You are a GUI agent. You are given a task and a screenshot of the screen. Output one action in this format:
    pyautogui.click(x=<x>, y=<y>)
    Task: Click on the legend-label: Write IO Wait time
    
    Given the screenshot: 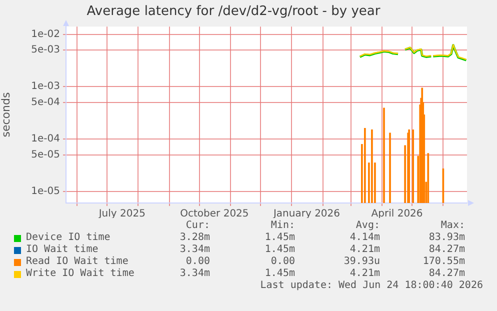 What is the action you would take?
    pyautogui.click(x=80, y=274)
    